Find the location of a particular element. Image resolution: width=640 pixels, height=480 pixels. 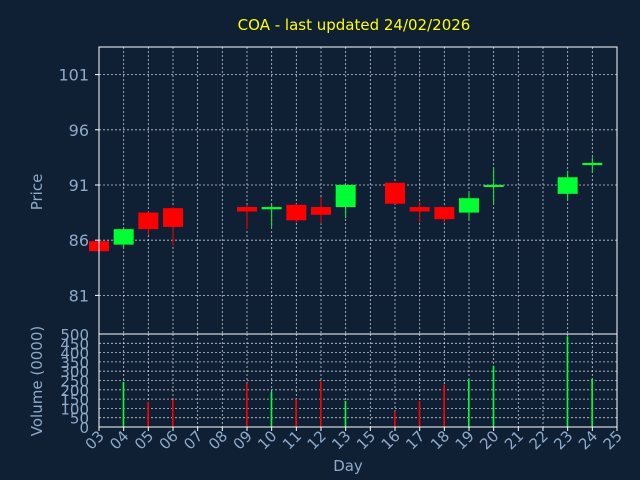

volume-tick-label: 350 is located at coordinates (74, 363).